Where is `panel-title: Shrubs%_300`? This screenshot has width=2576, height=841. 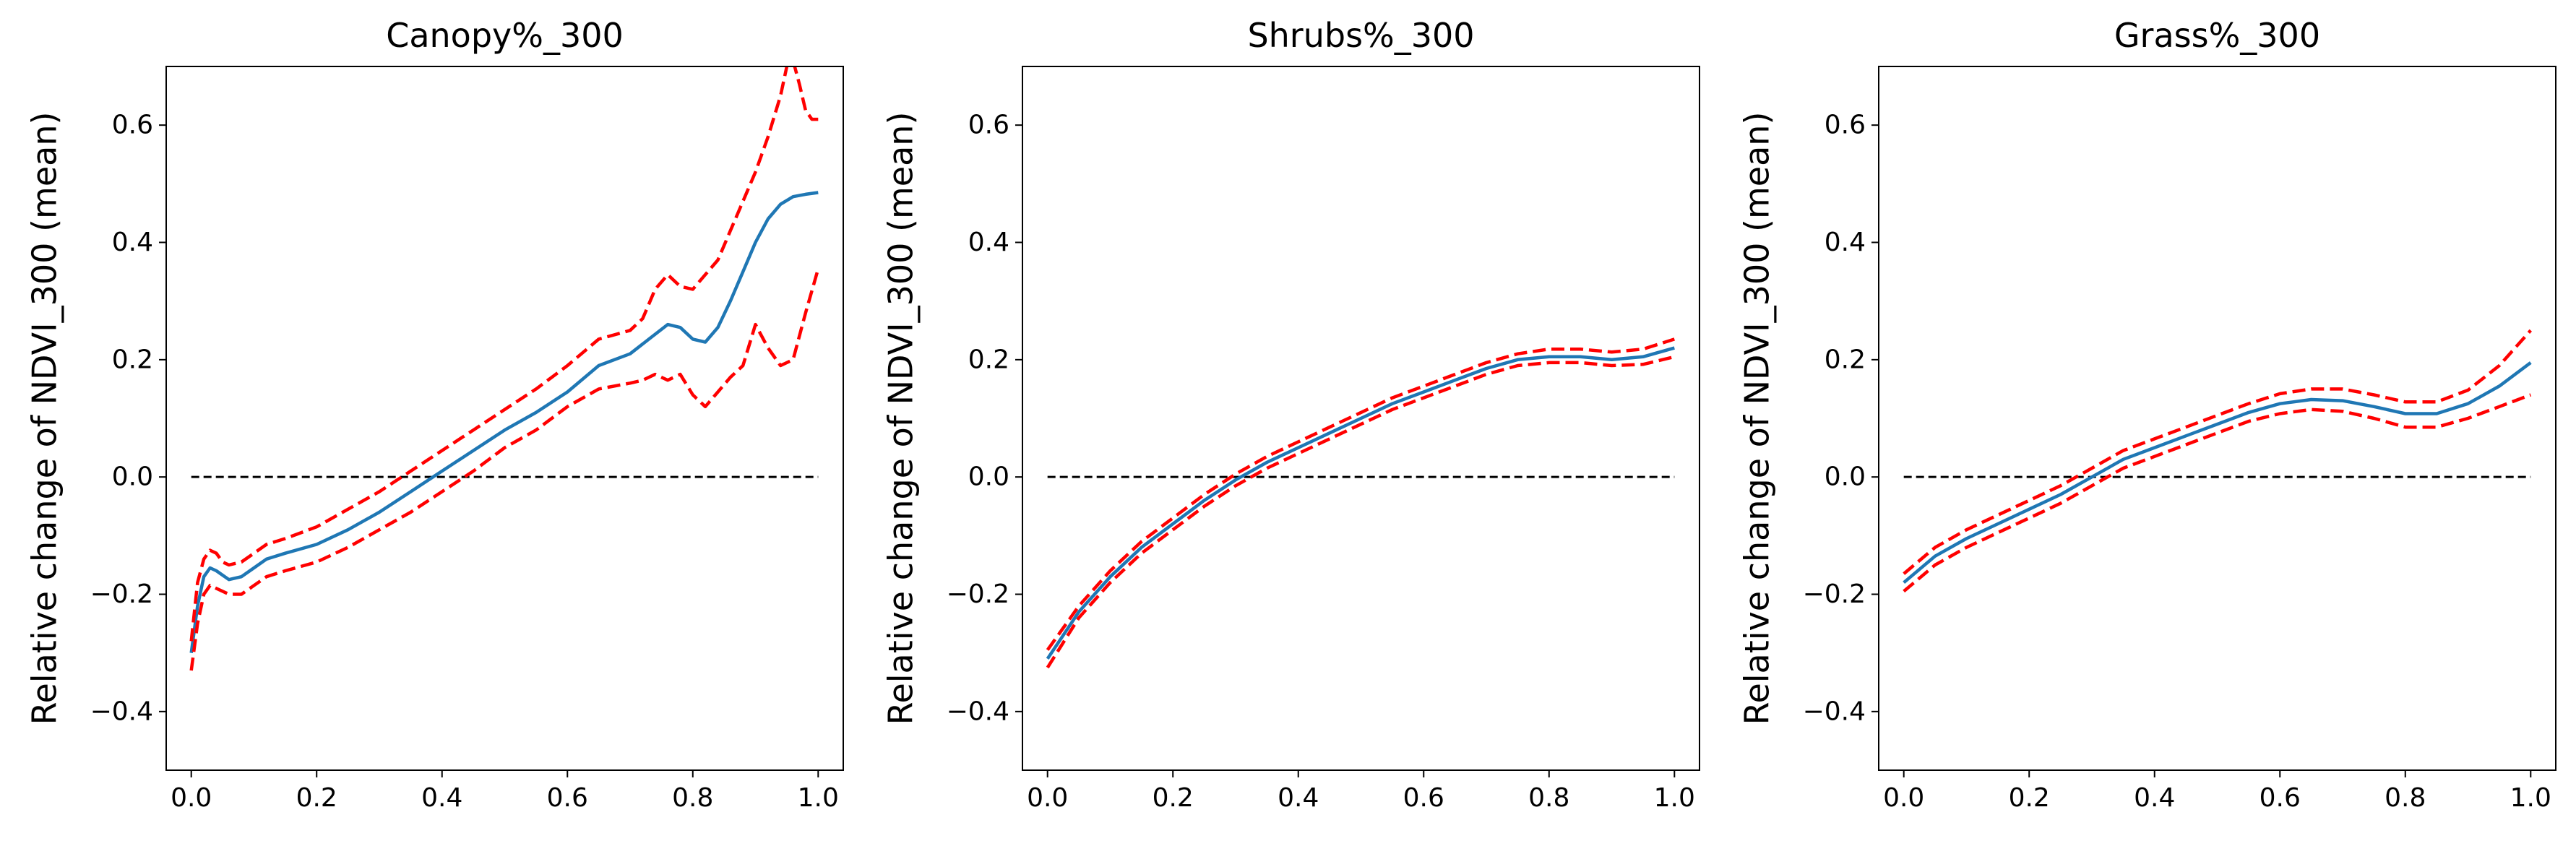 panel-title: Shrubs%_300 is located at coordinates (1360, 35).